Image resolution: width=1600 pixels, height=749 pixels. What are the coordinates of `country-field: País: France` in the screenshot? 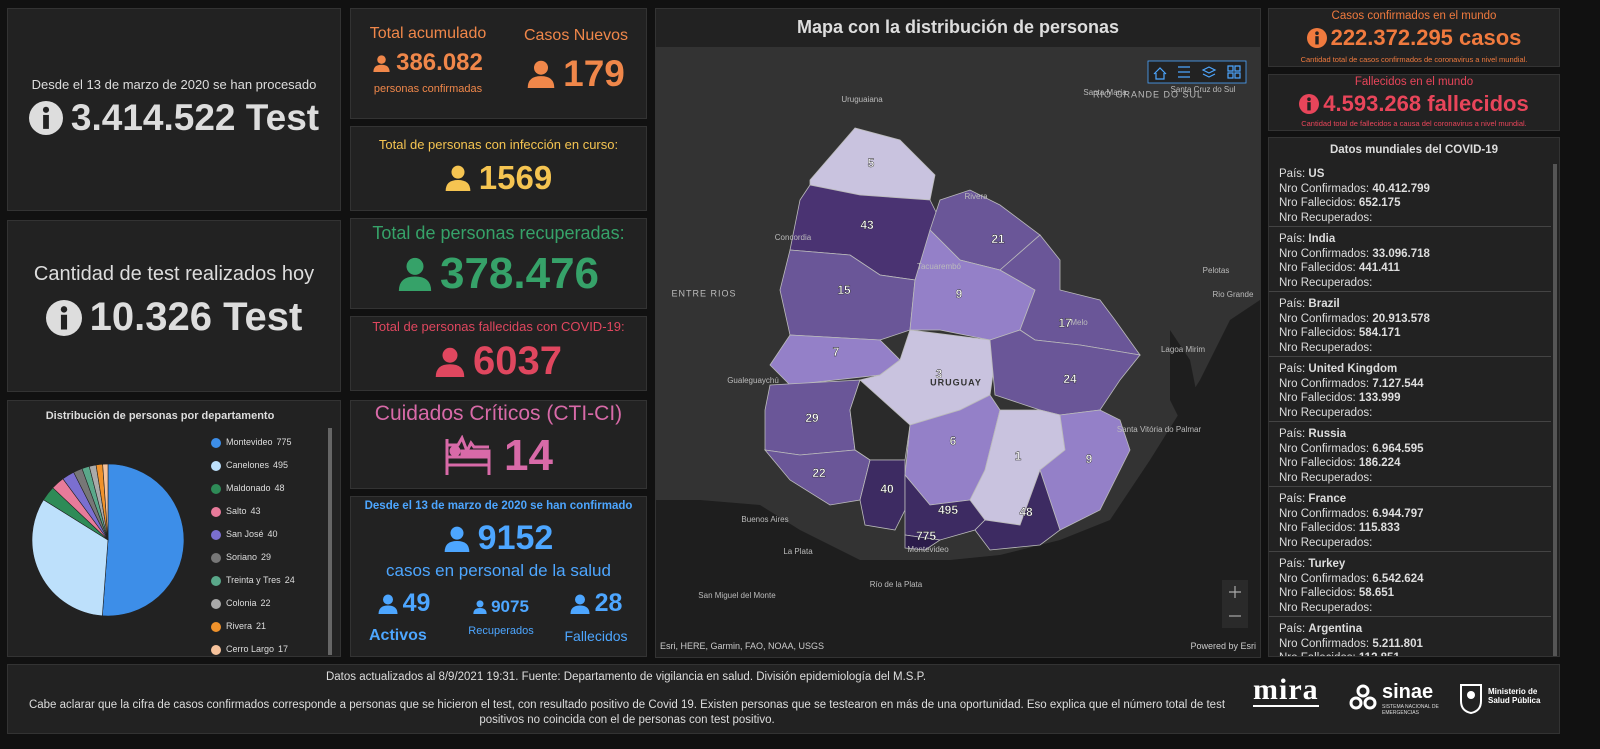 It's located at (1410, 499).